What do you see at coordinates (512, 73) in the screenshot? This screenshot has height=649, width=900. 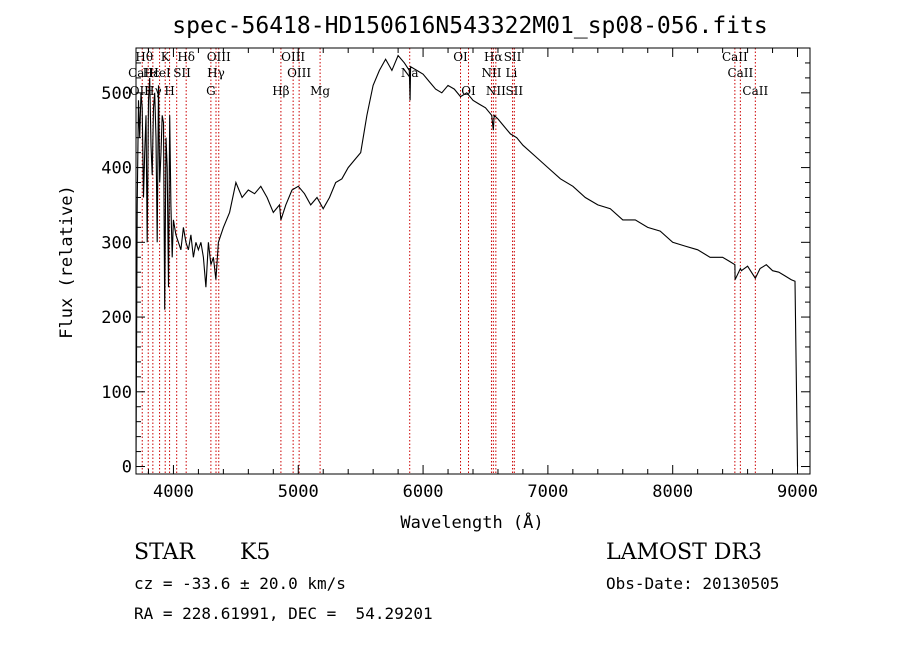 I see `line-label: Li` at bounding box center [512, 73].